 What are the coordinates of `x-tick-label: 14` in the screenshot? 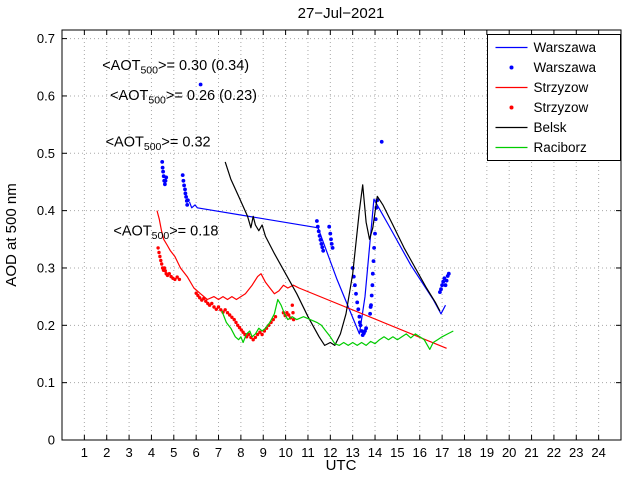 It's located at (375, 452).